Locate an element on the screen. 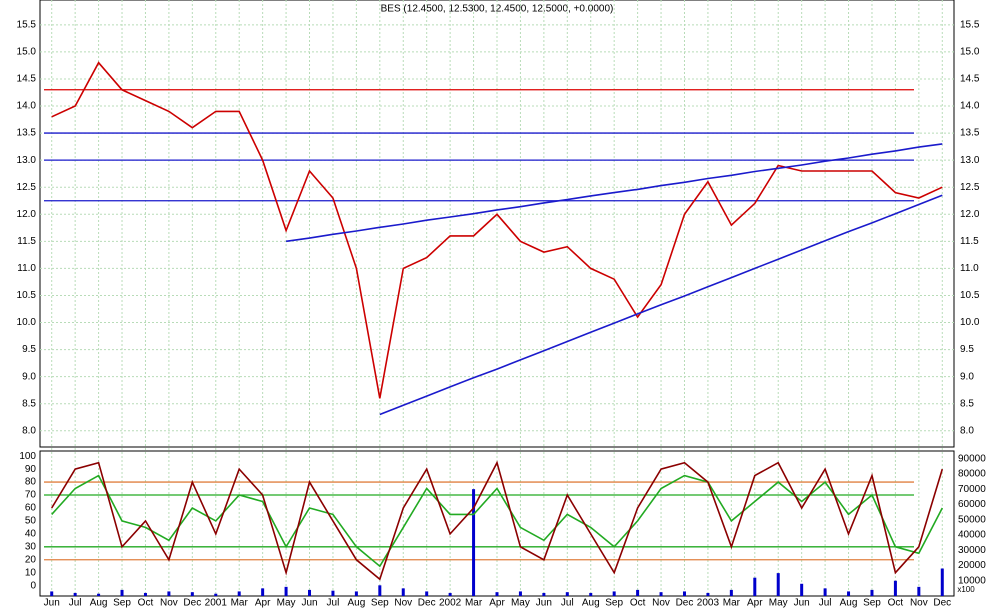 The width and height of the screenshot is (994, 608). y-tick-label: 50 is located at coordinates (31, 521).